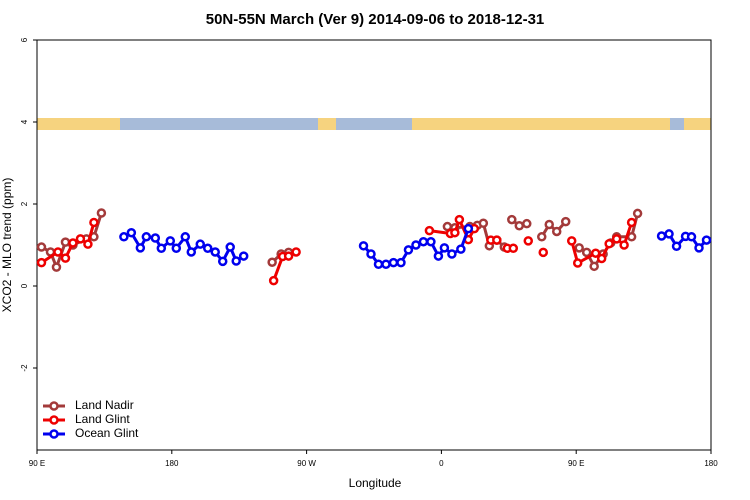 The width and height of the screenshot is (750, 500). What do you see at coordinates (374, 124) in the screenshot?
I see `map-strip` at bounding box center [374, 124].